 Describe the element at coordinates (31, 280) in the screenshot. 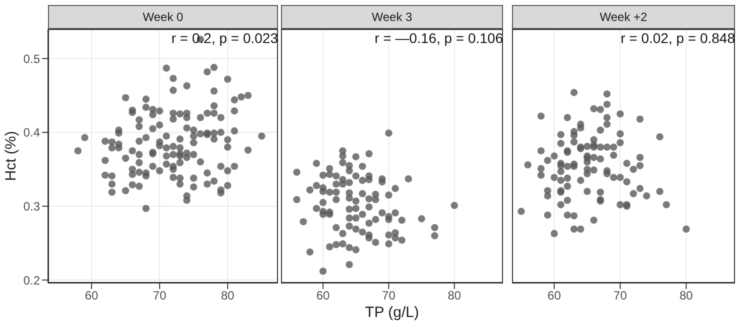

I see `y-tick-label: 0.2` at that location.